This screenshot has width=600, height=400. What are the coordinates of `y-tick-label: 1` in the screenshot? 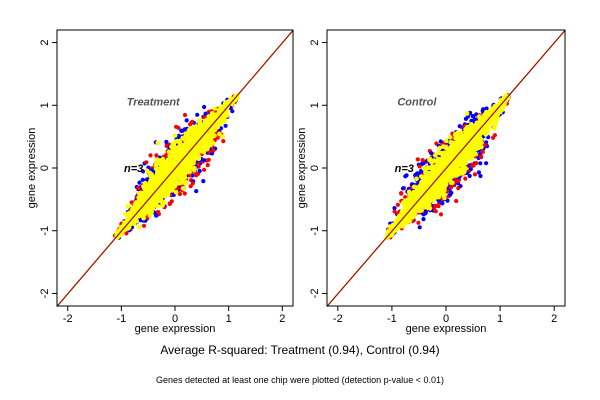 It's located at (45, 105).